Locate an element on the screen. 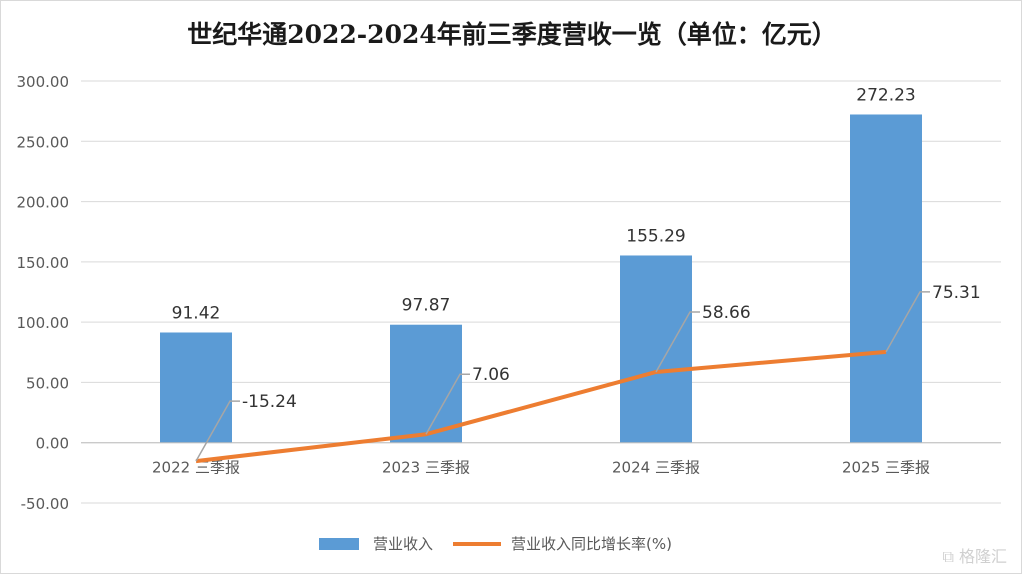 Image resolution: width=1022 pixels, height=574 pixels. x-tick-label: 2024 三季报 is located at coordinates (656, 468).